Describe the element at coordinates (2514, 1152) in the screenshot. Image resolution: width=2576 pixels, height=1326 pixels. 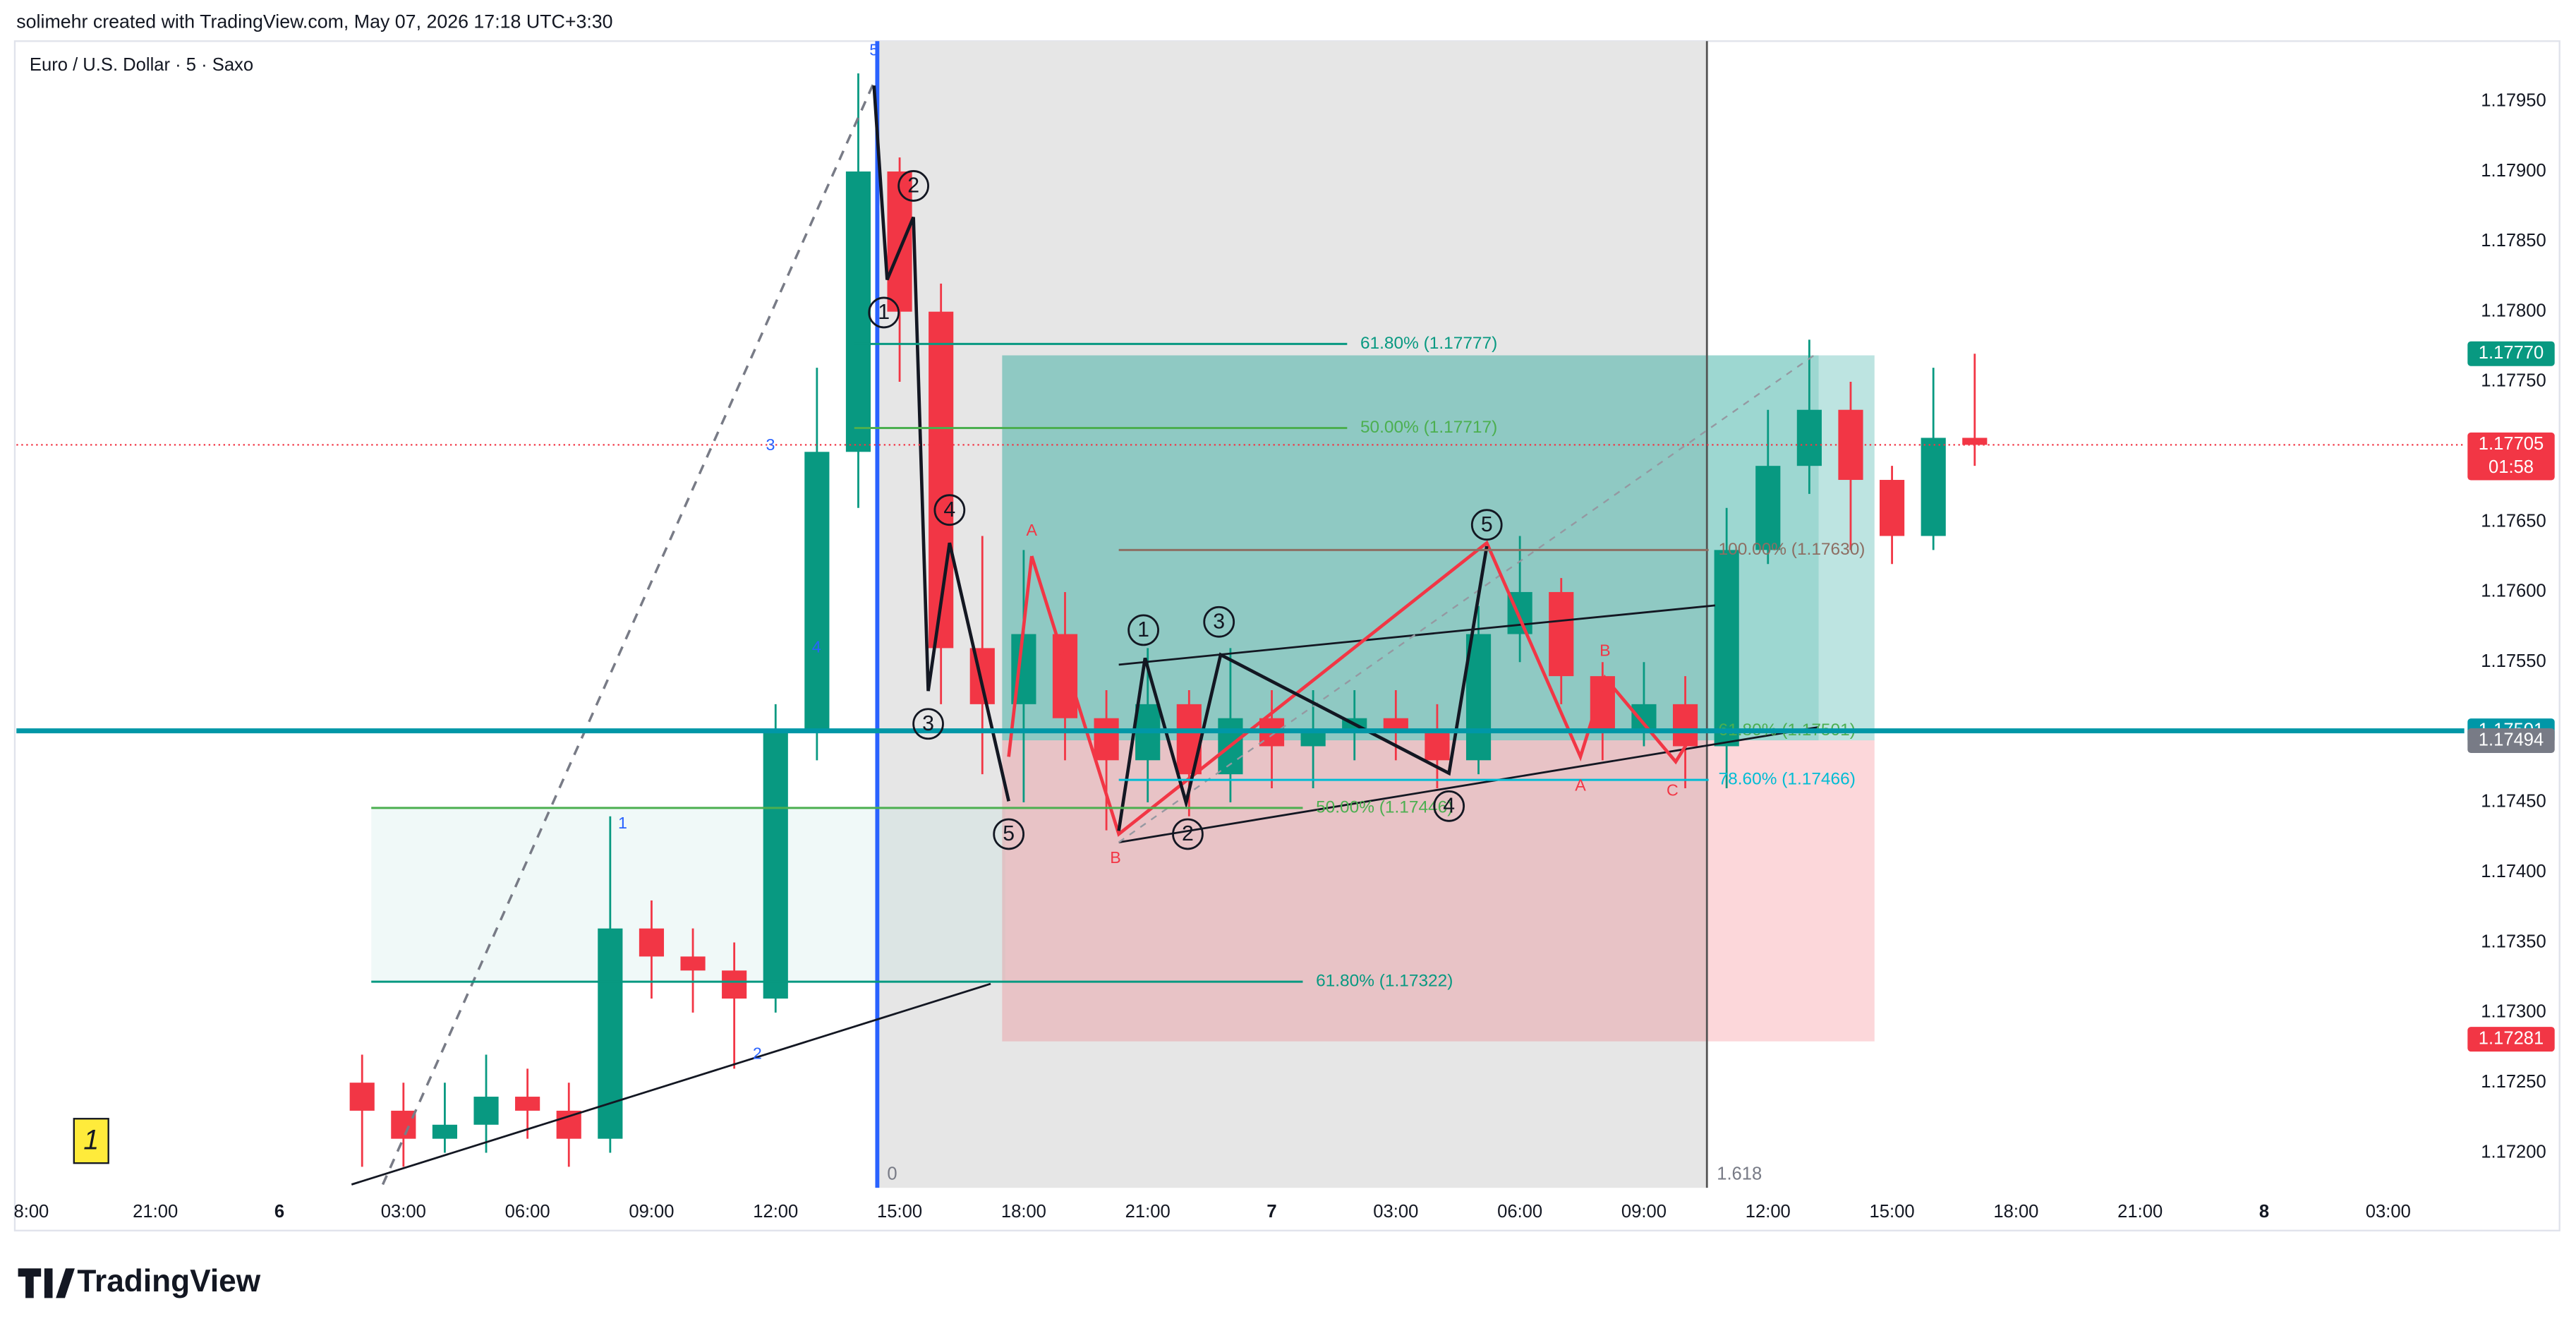
I see `y-tick-label: 1.17200` at that location.